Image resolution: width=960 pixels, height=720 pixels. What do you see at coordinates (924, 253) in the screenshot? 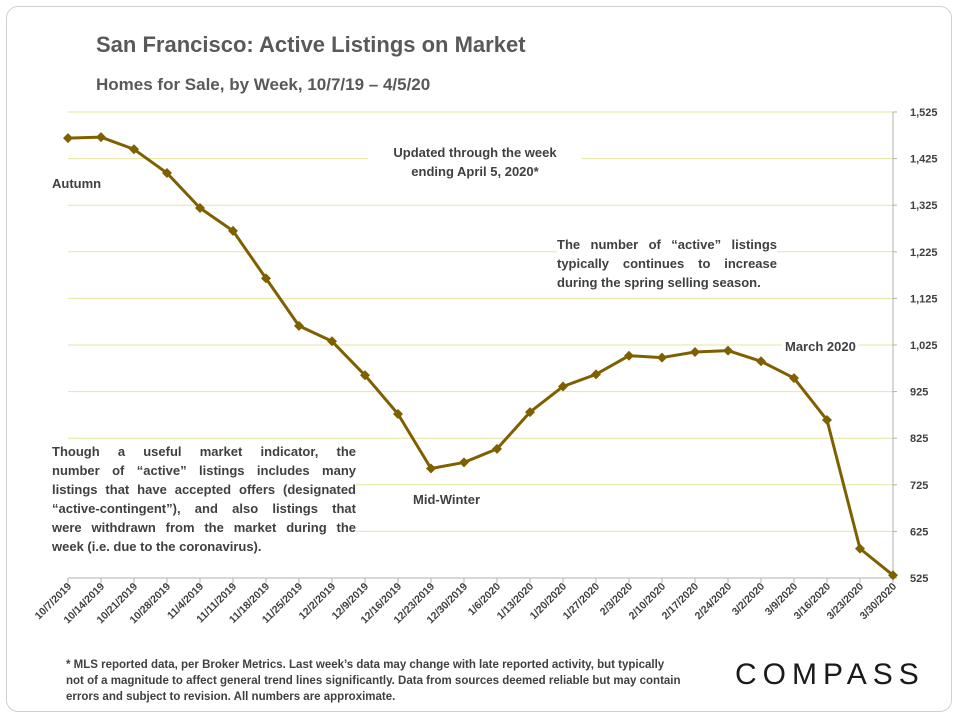
I see `y-tick-label: 1,225` at bounding box center [924, 253].